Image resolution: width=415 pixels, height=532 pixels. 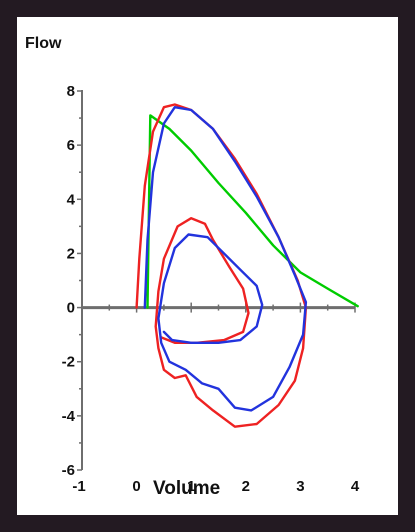 I want to click on y-tick-label: 0, so click(x=71, y=308).